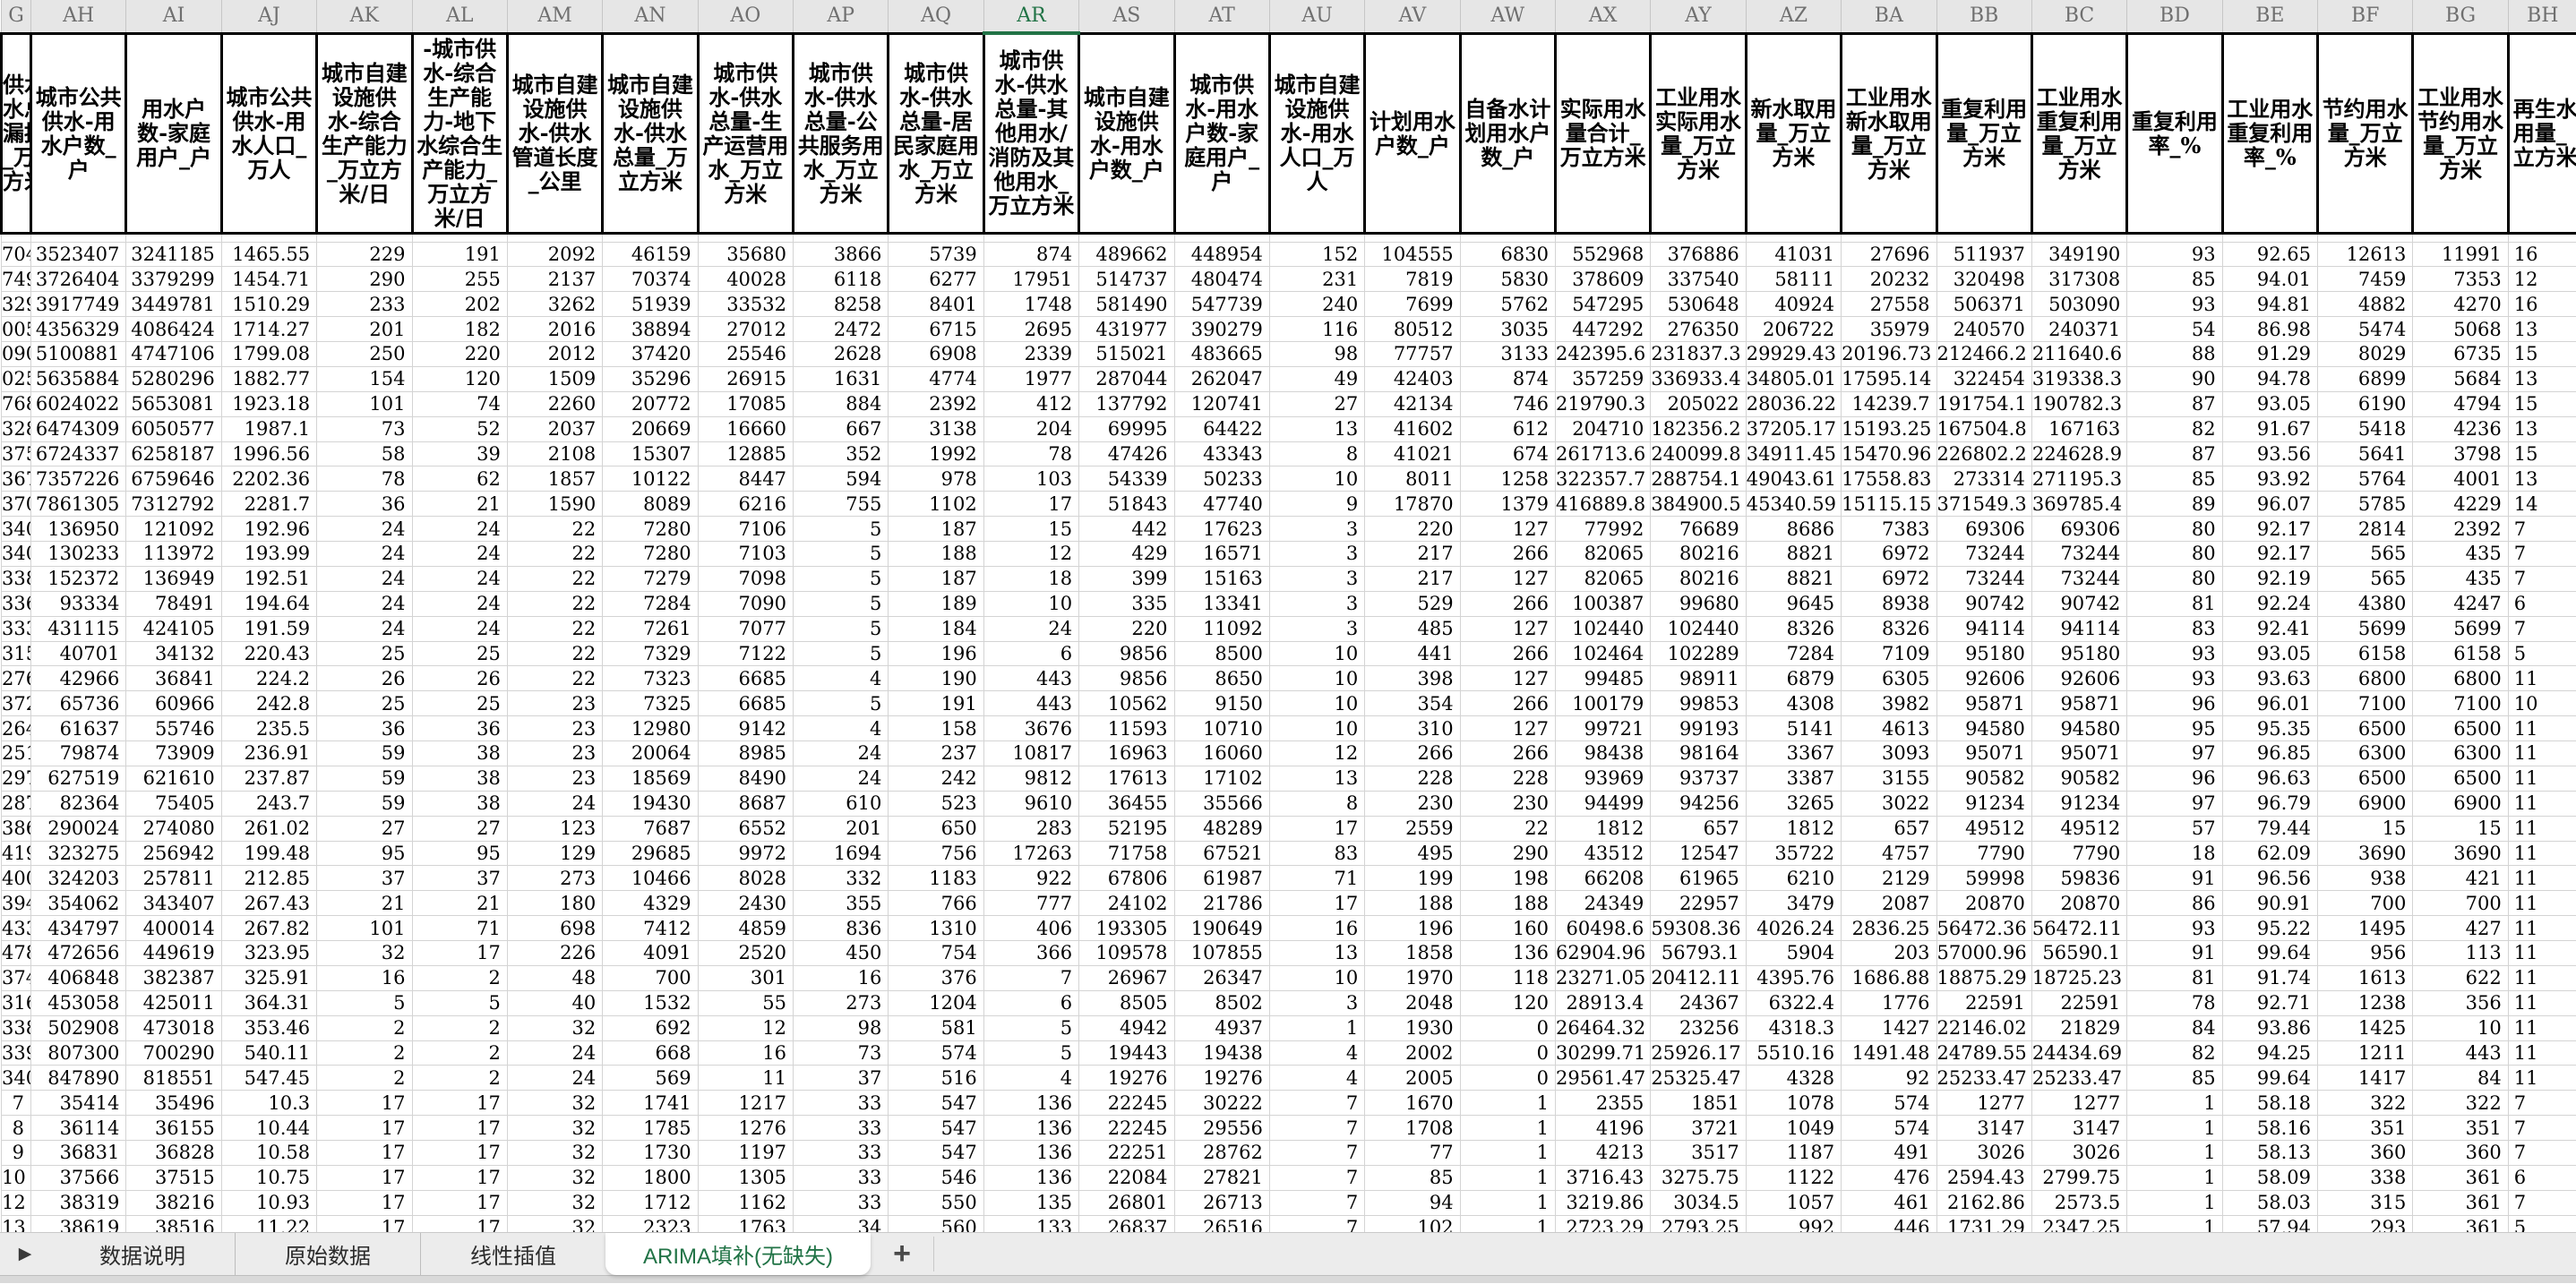 The image size is (2576, 1284). Describe the element at coordinates (555, 1053) in the screenshot. I see `cell: 24` at that location.